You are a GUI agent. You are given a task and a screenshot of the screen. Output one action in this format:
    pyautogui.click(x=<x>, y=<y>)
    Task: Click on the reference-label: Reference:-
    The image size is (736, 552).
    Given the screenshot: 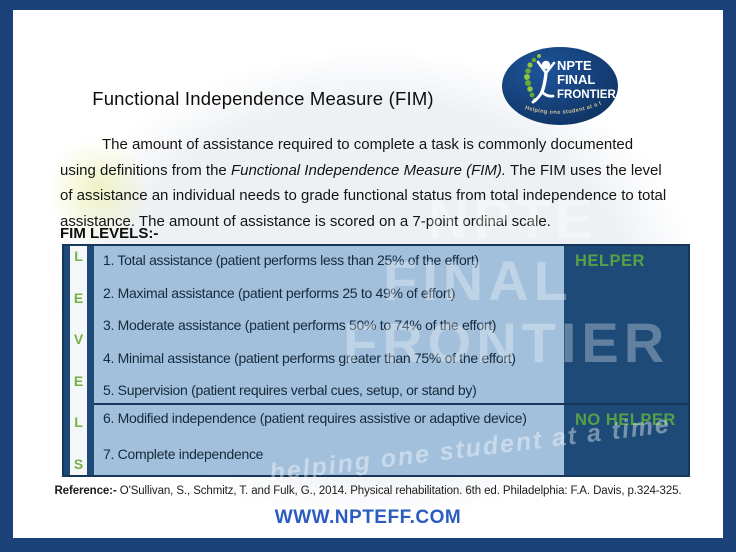 What is the action you would take?
    pyautogui.click(x=85, y=491)
    